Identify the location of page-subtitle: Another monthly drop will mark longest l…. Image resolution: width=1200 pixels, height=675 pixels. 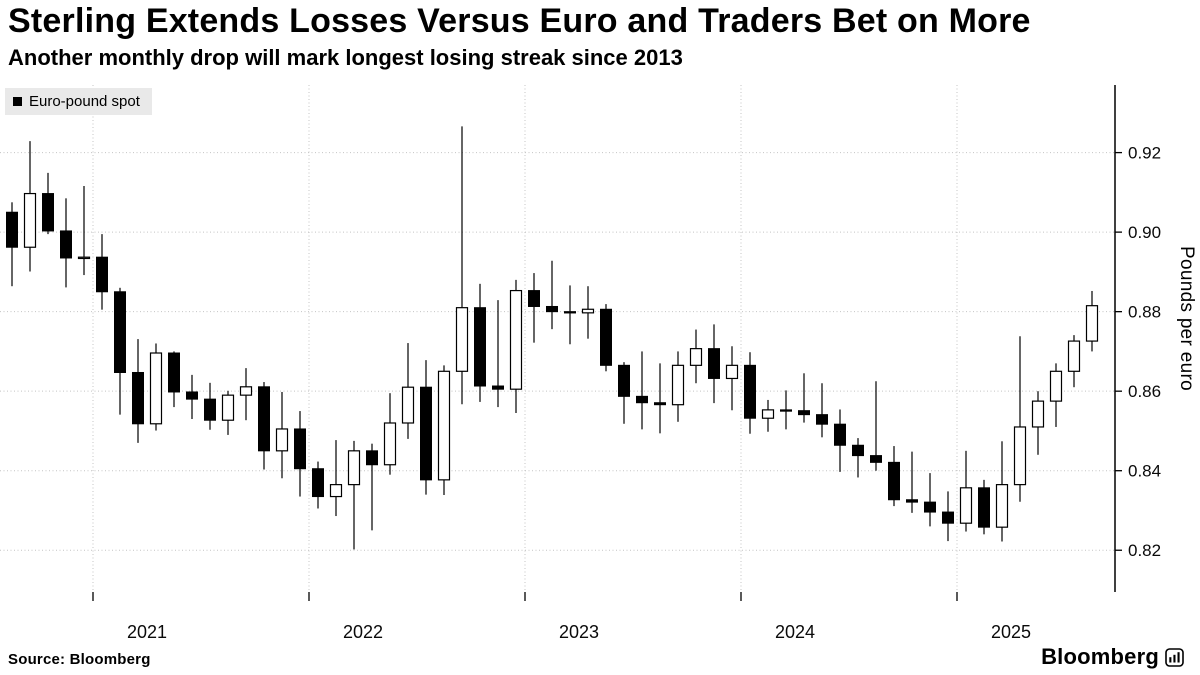
(345, 57).